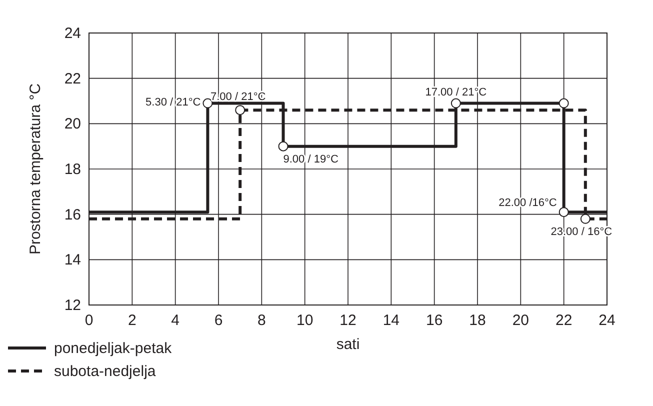 The image size is (653, 406). What do you see at coordinates (72, 33) in the screenshot?
I see `y-tick-label: 24` at bounding box center [72, 33].